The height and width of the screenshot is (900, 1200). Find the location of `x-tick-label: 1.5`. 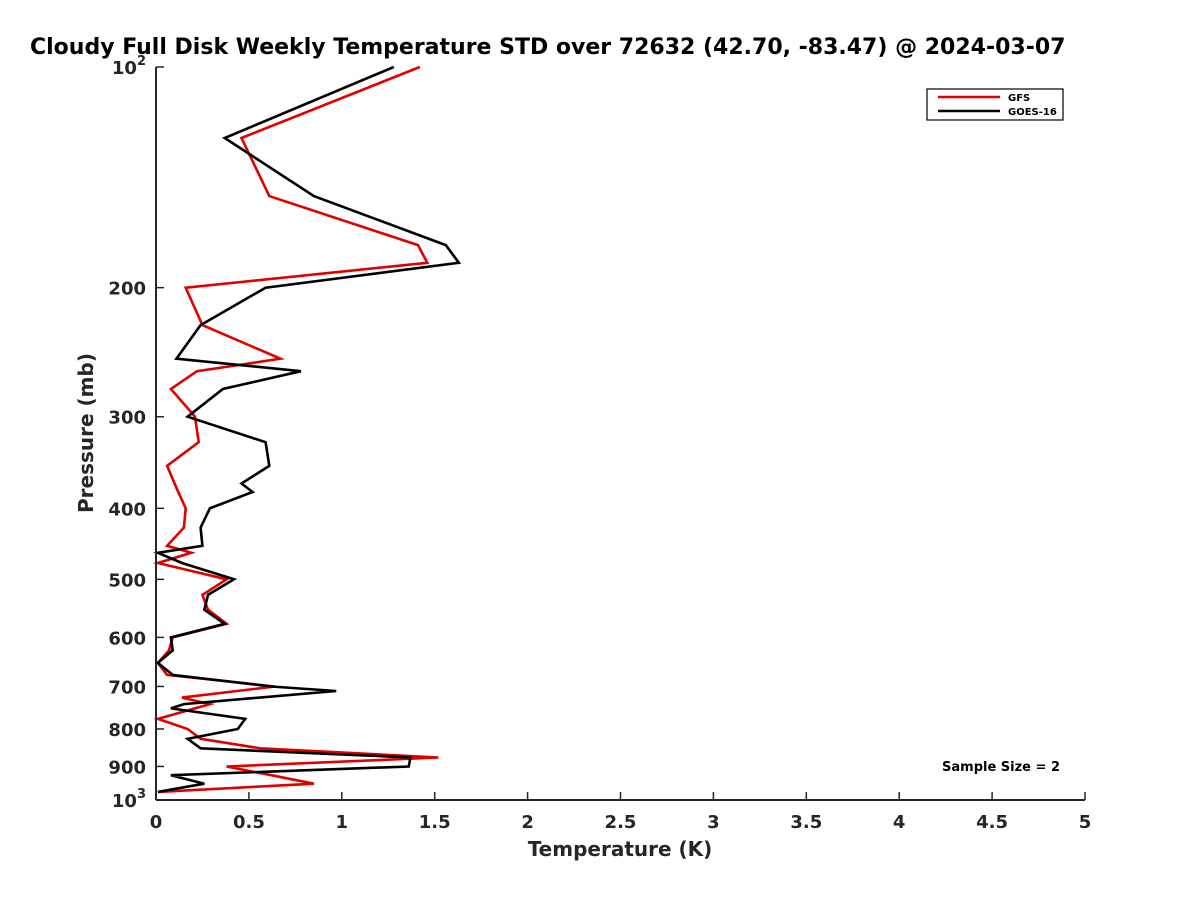

x-tick-label: 1.5 is located at coordinates (435, 822).